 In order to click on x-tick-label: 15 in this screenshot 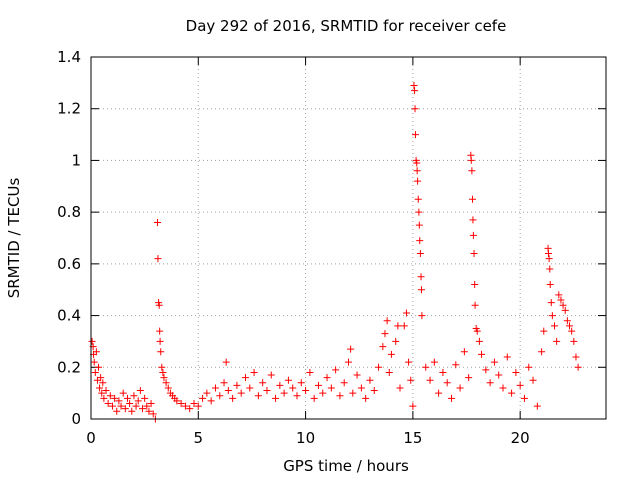, I will do `click(412, 438)`.